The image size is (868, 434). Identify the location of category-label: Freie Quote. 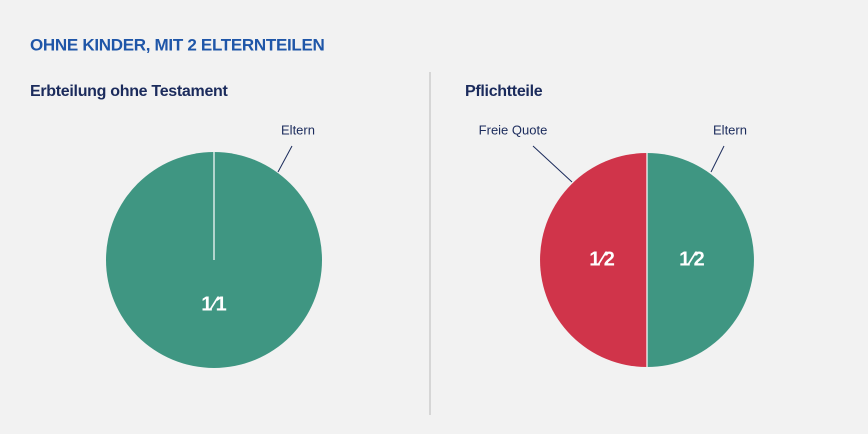
(513, 129).